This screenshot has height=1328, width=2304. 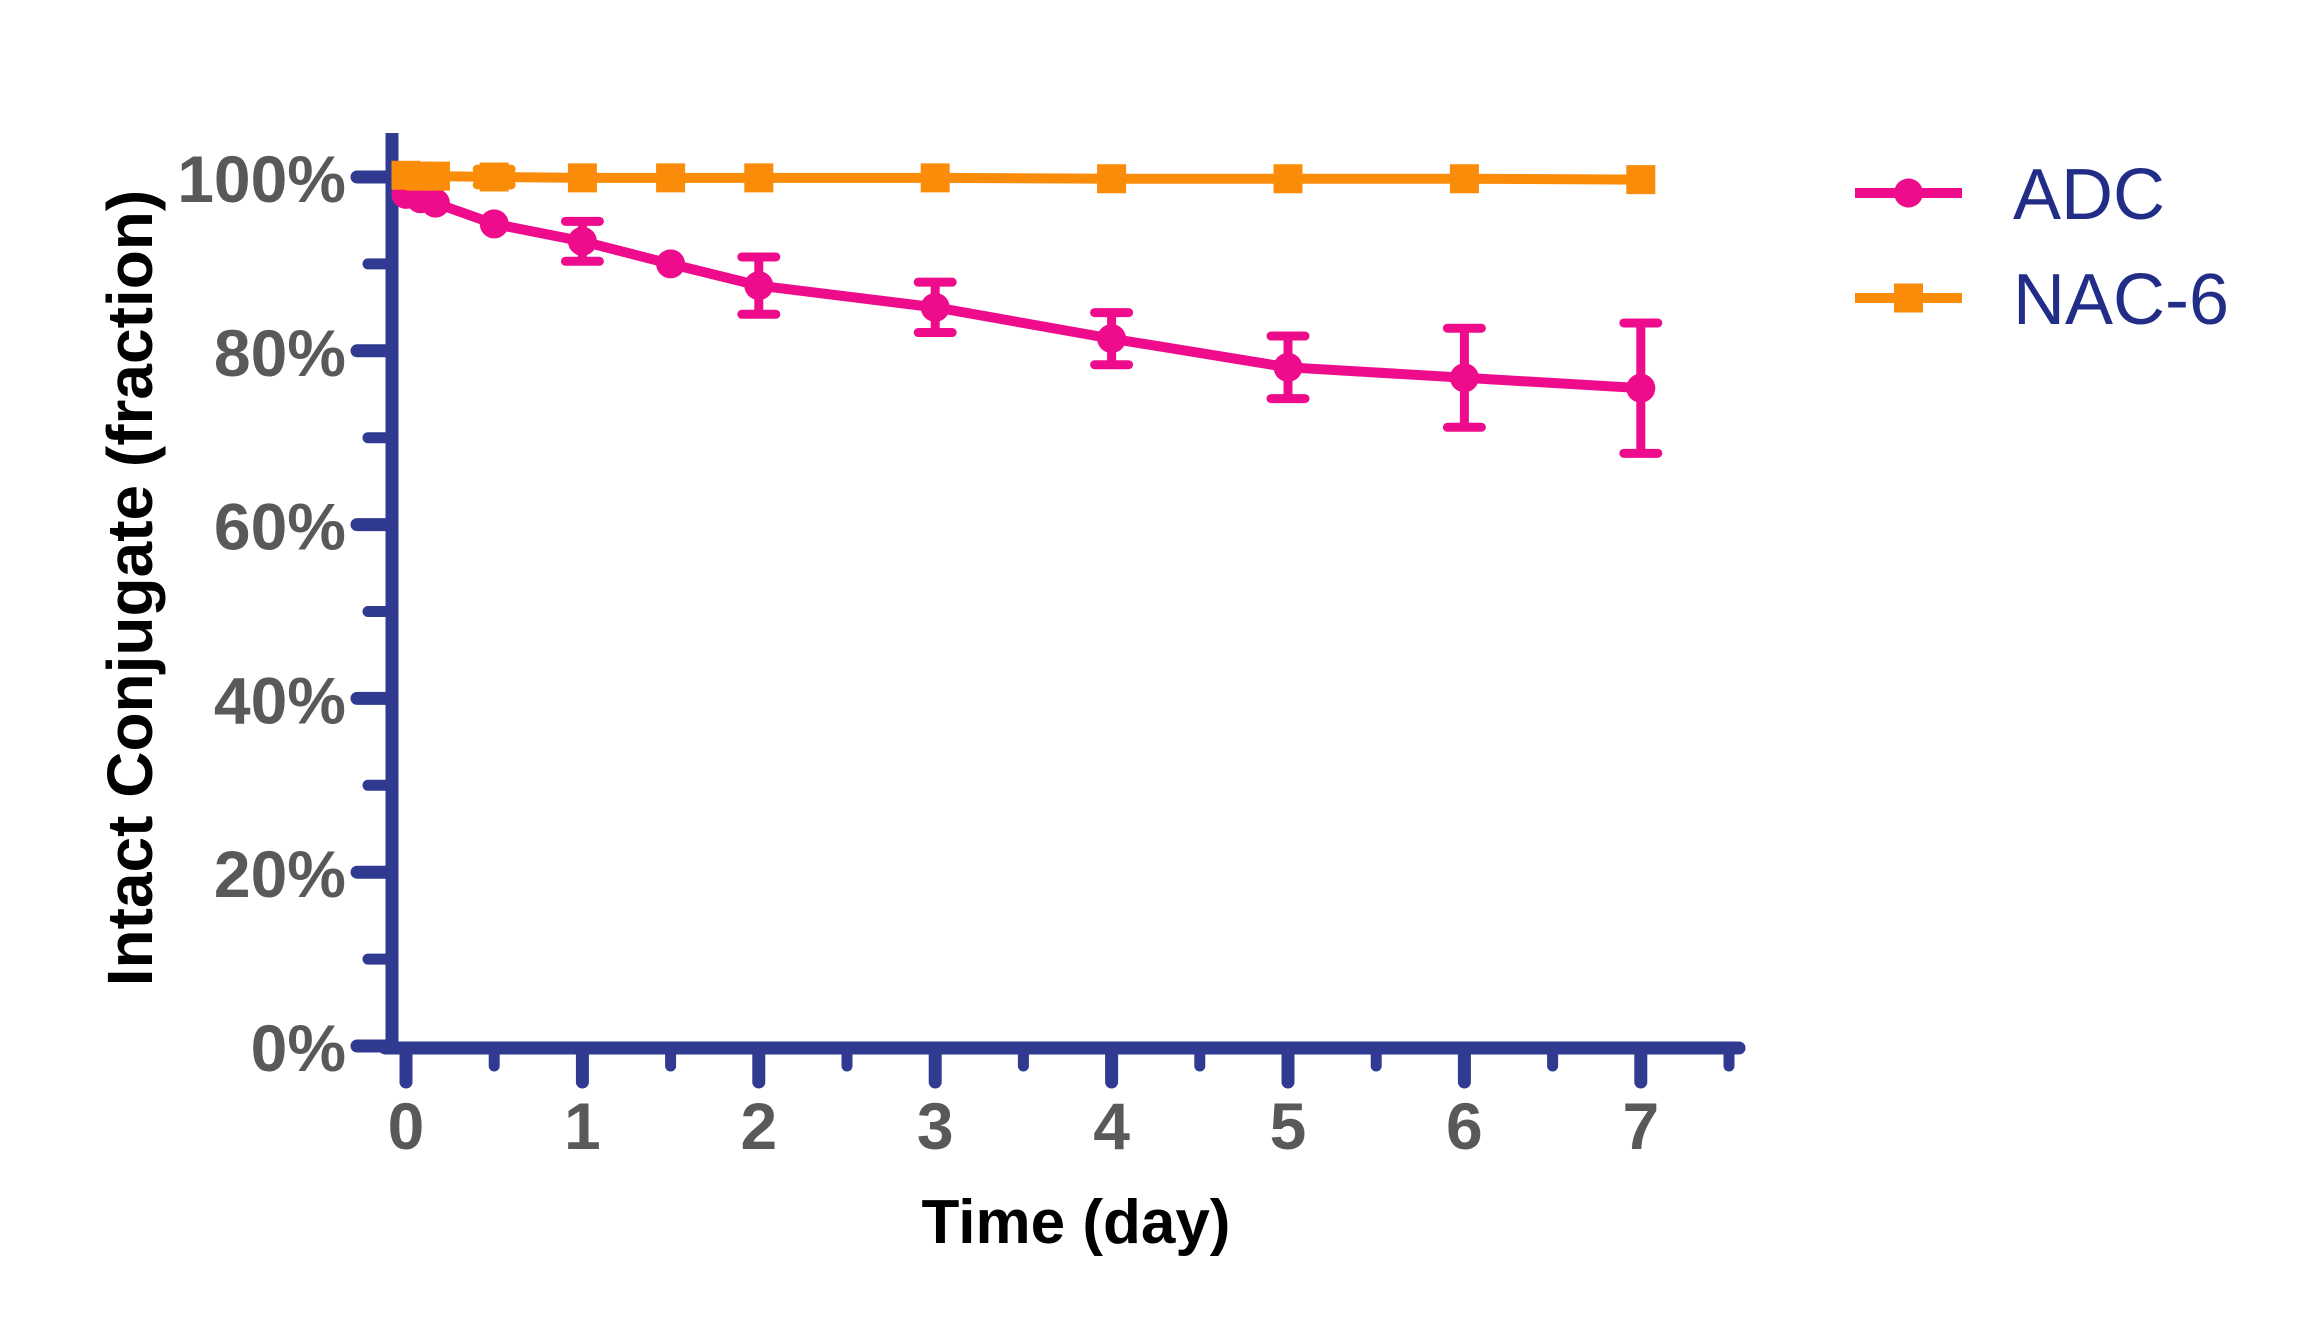 What do you see at coordinates (298, 1048) in the screenshot?
I see `y-tick-label: 0%` at bounding box center [298, 1048].